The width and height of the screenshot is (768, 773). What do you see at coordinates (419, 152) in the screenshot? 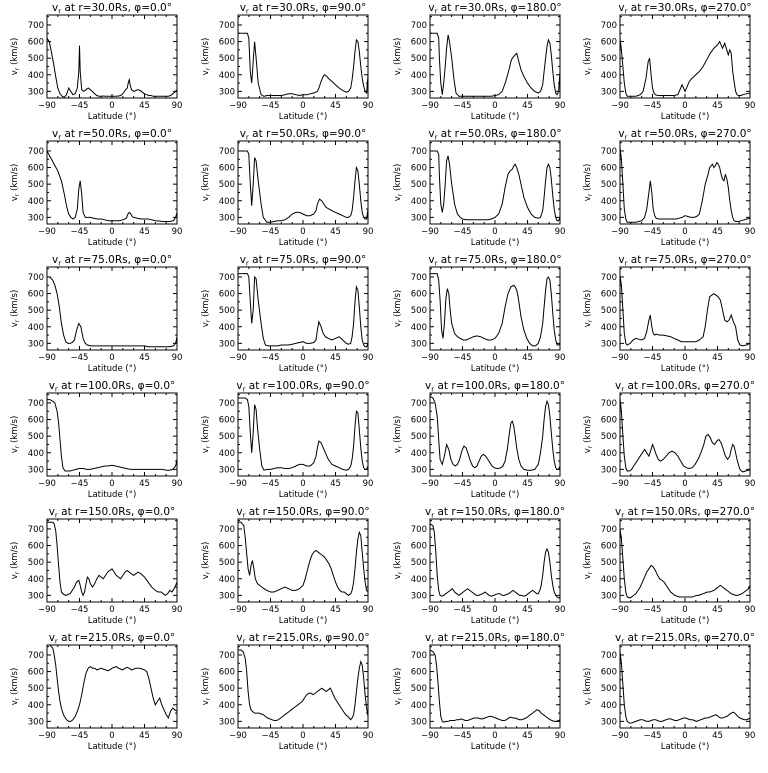
I see `y-tick-label: 700` at bounding box center [419, 152].